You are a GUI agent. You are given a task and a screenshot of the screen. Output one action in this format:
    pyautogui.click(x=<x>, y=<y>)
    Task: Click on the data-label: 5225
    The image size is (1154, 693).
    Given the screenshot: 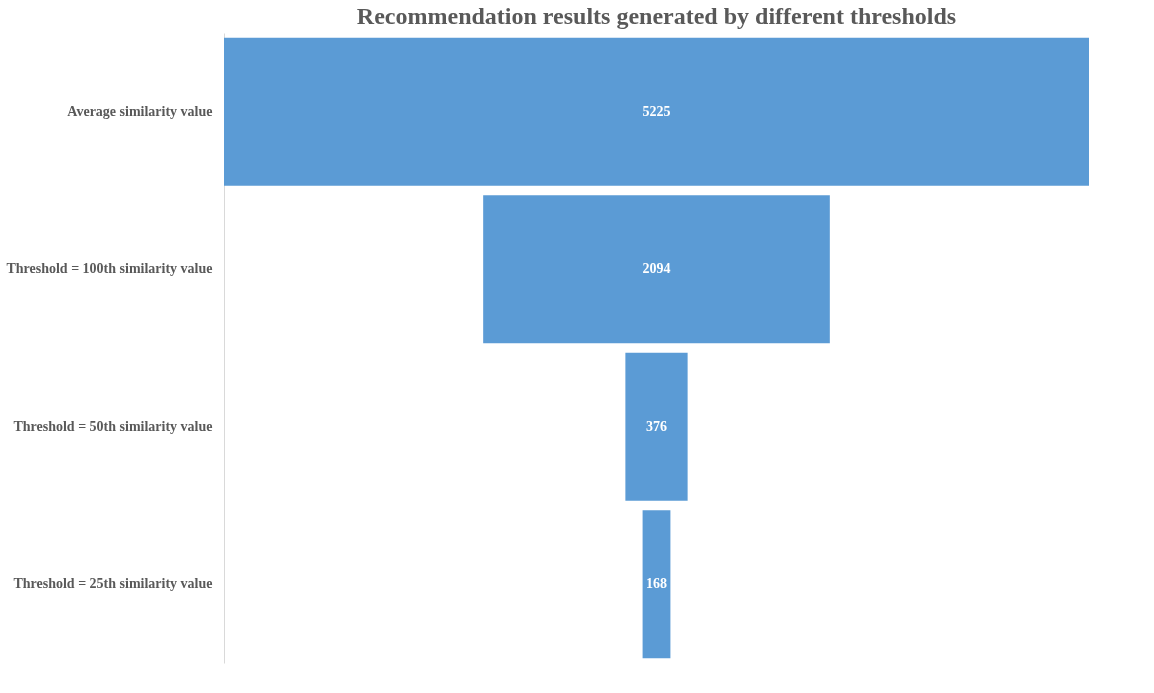 What is the action you would take?
    pyautogui.click(x=656, y=111)
    